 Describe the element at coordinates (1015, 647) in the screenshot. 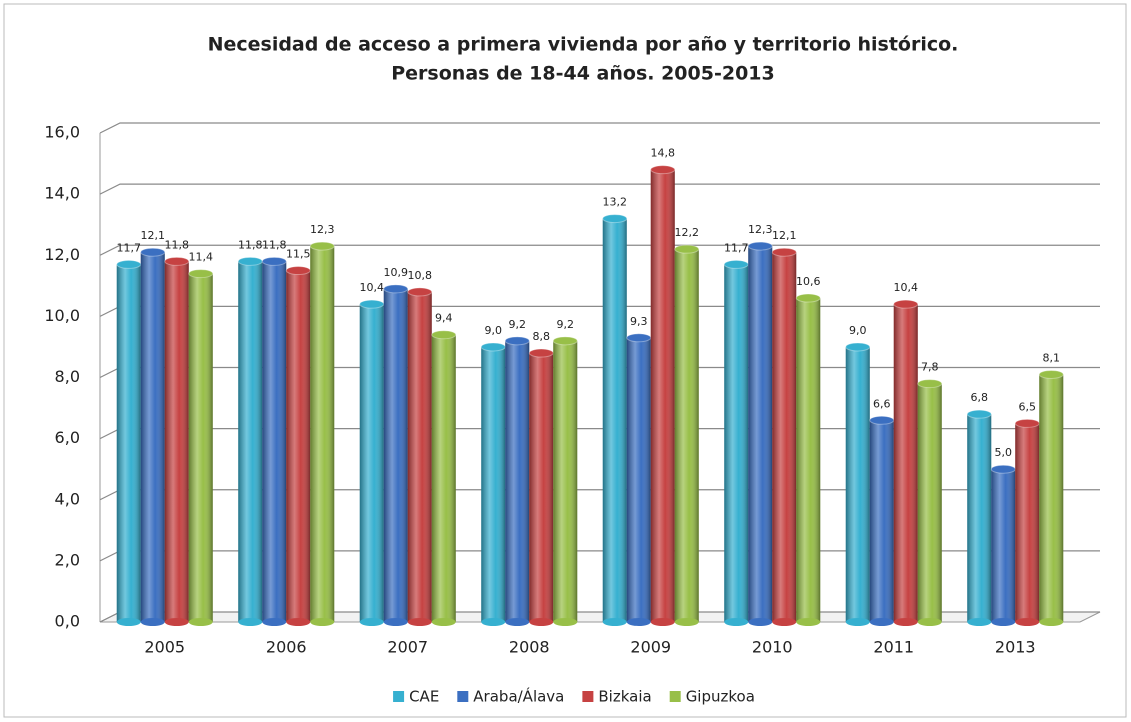

I see `x-tick-label: 2013` at that location.